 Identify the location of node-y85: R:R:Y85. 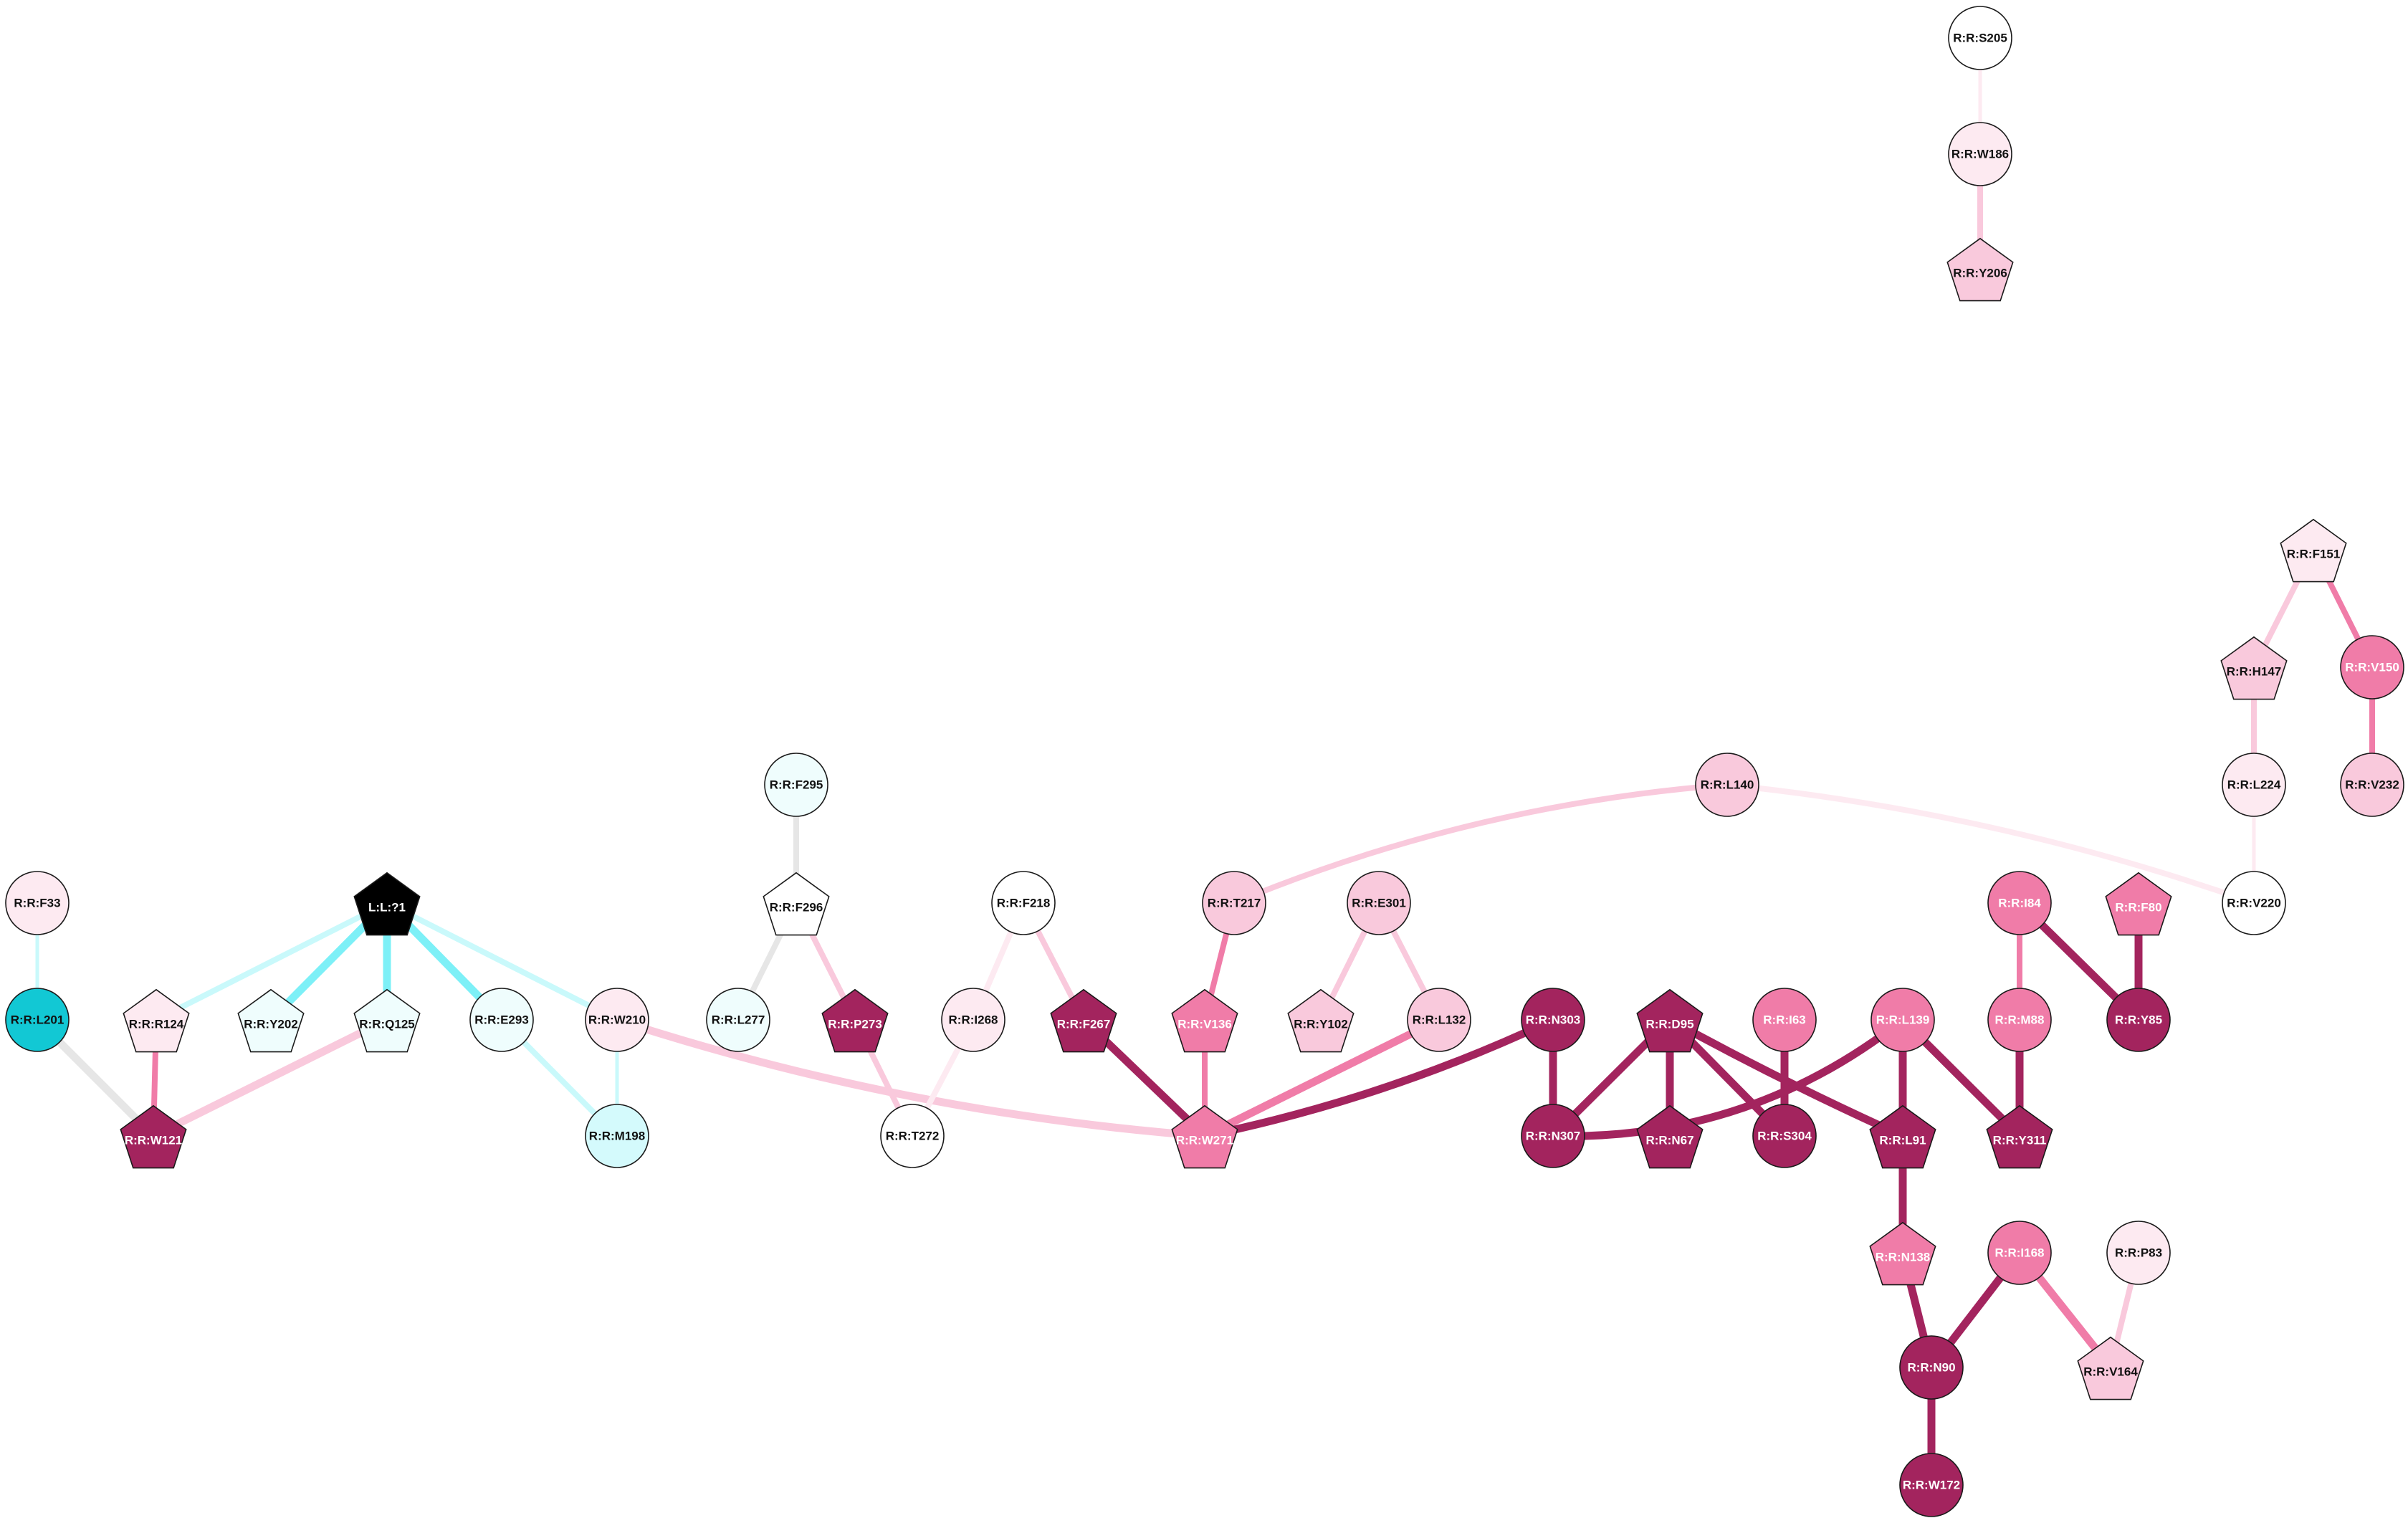
(2138, 1020).